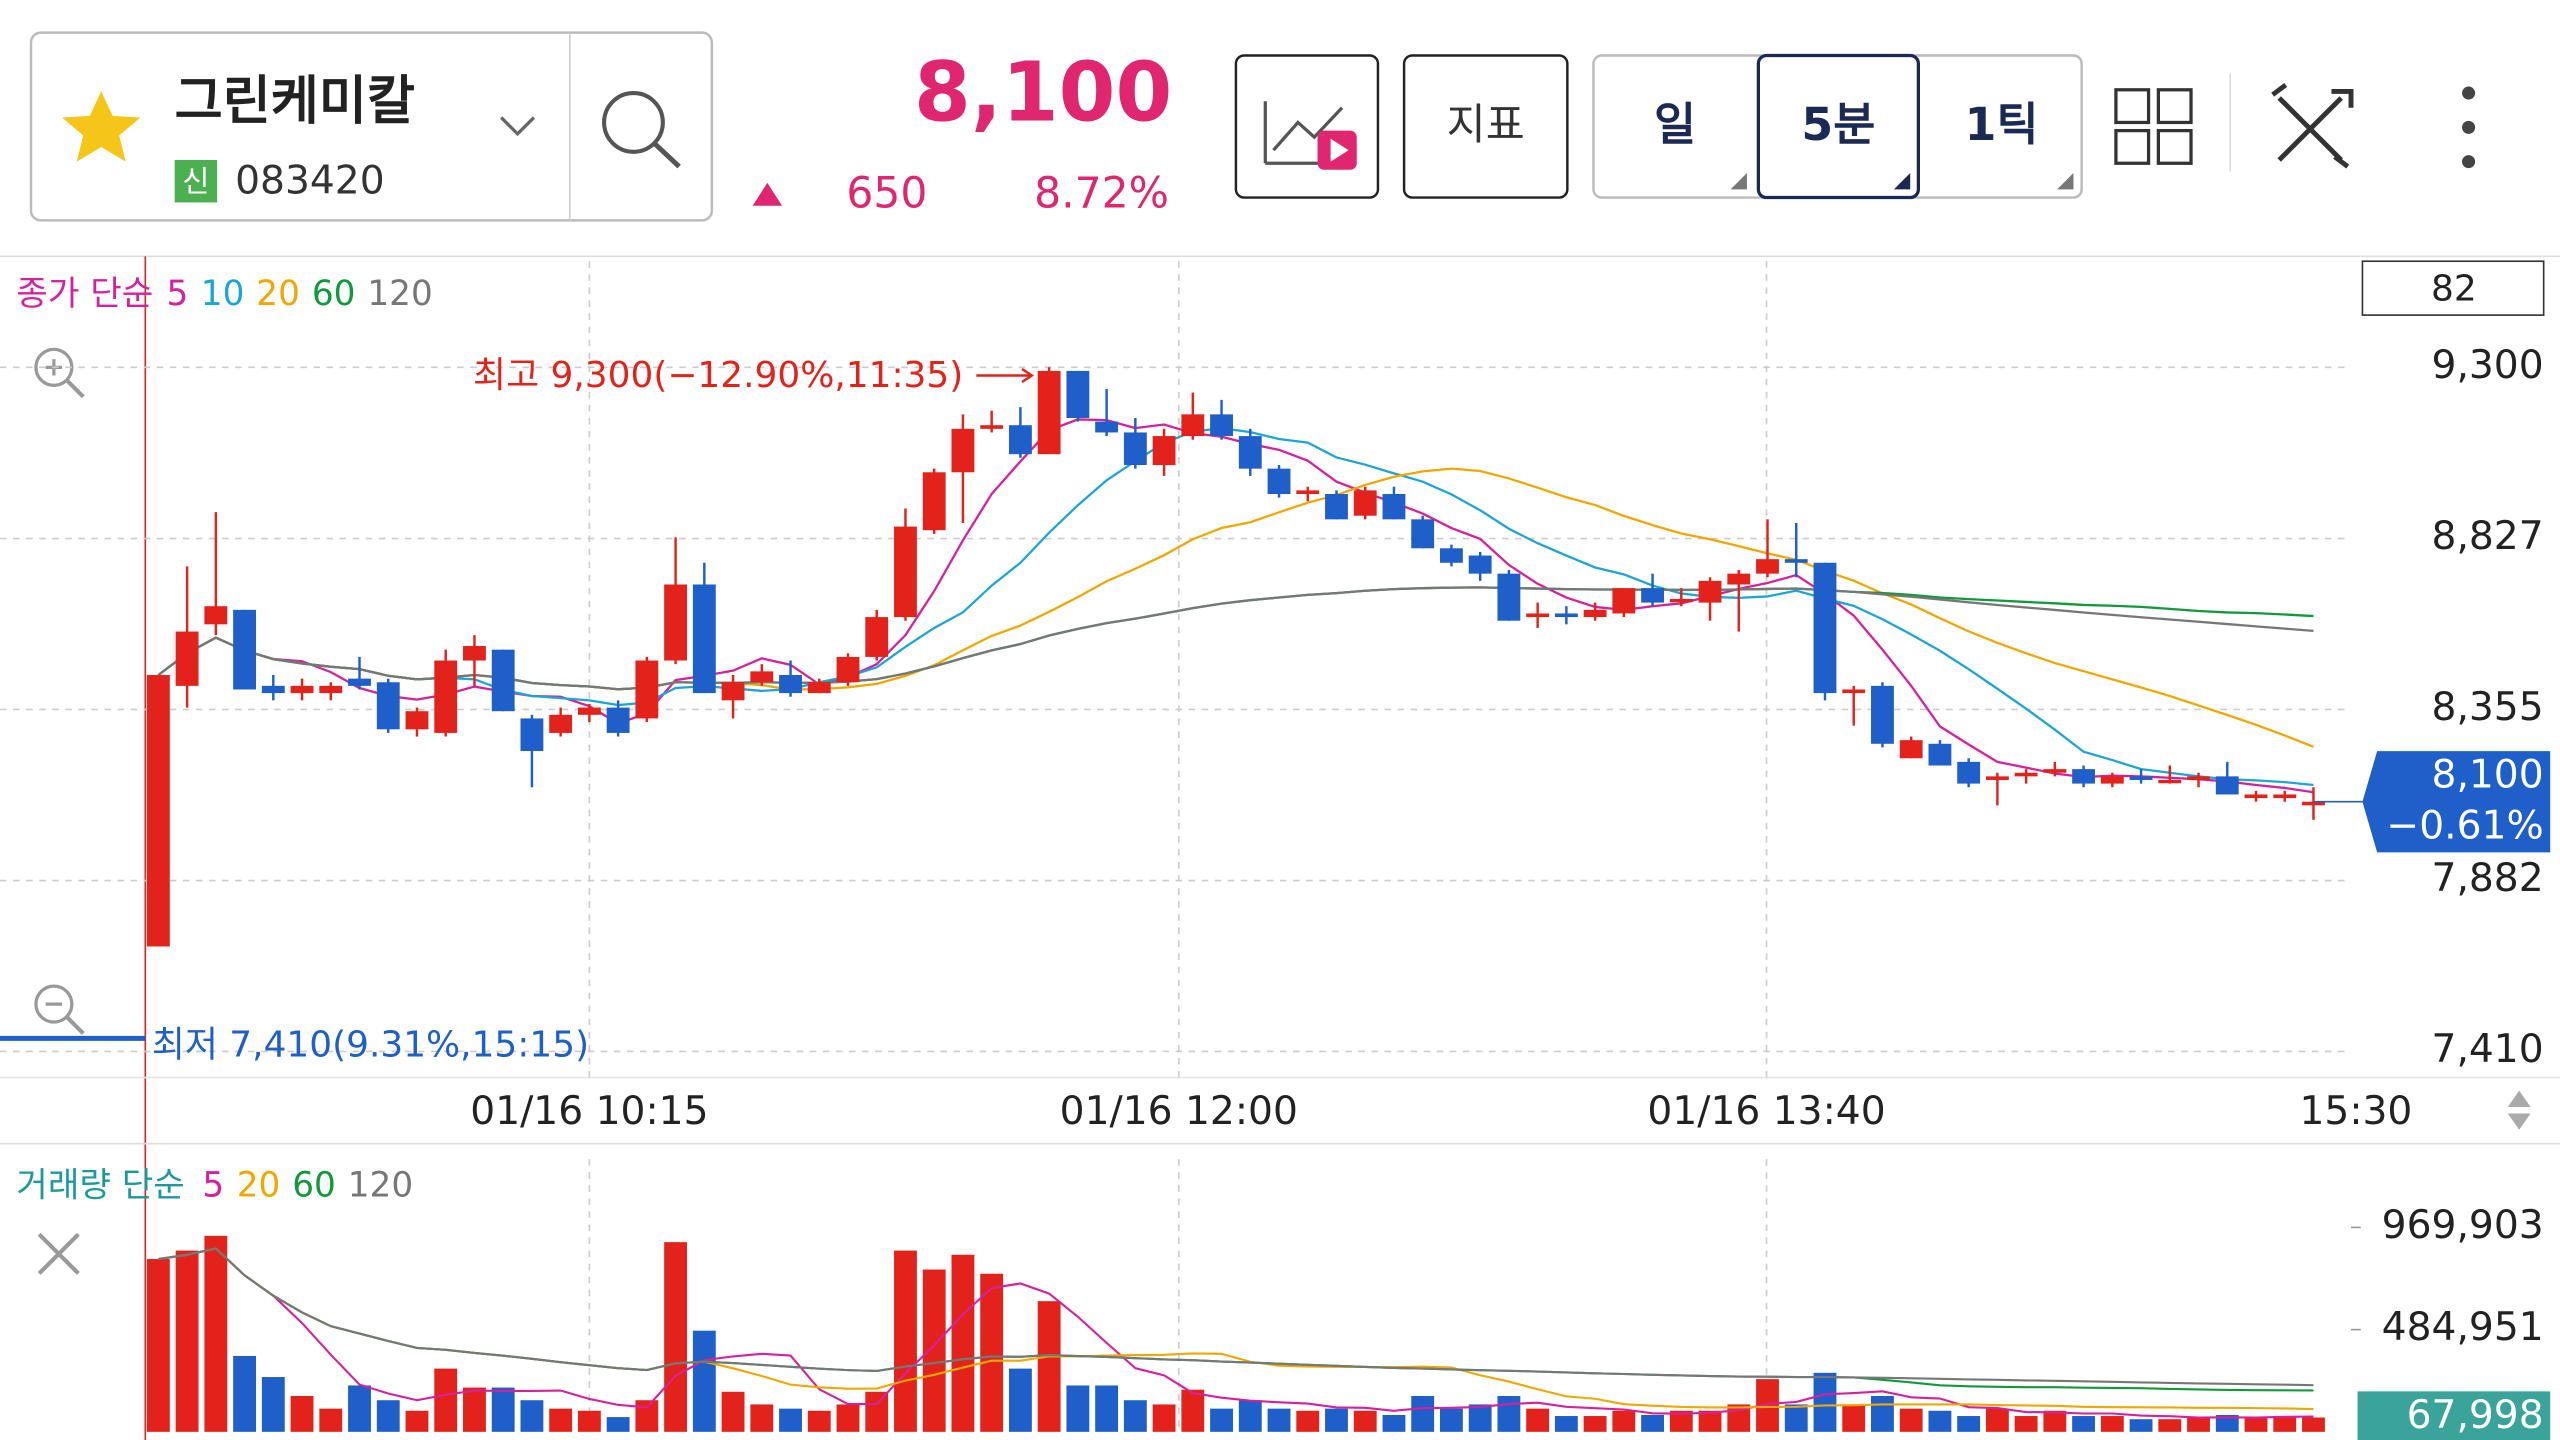 This screenshot has height=1440, width=2560. I want to click on favorite-star, so click(101, 126).